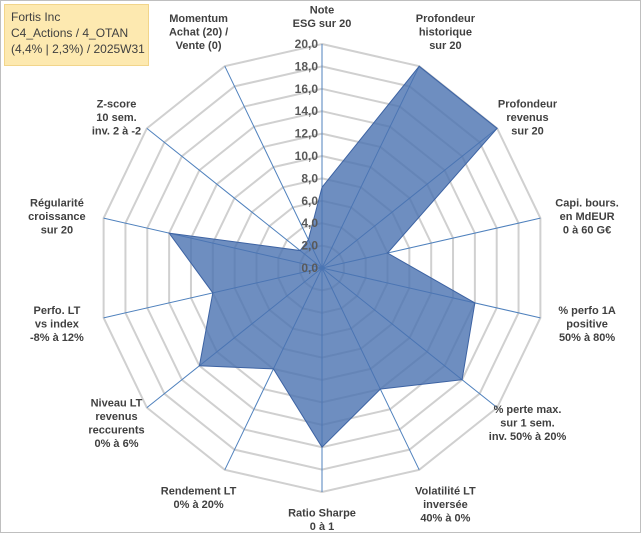 The image size is (641, 534). Describe the element at coordinates (116, 444) in the screenshot. I see `category-label-line: 0% à 6%` at that location.